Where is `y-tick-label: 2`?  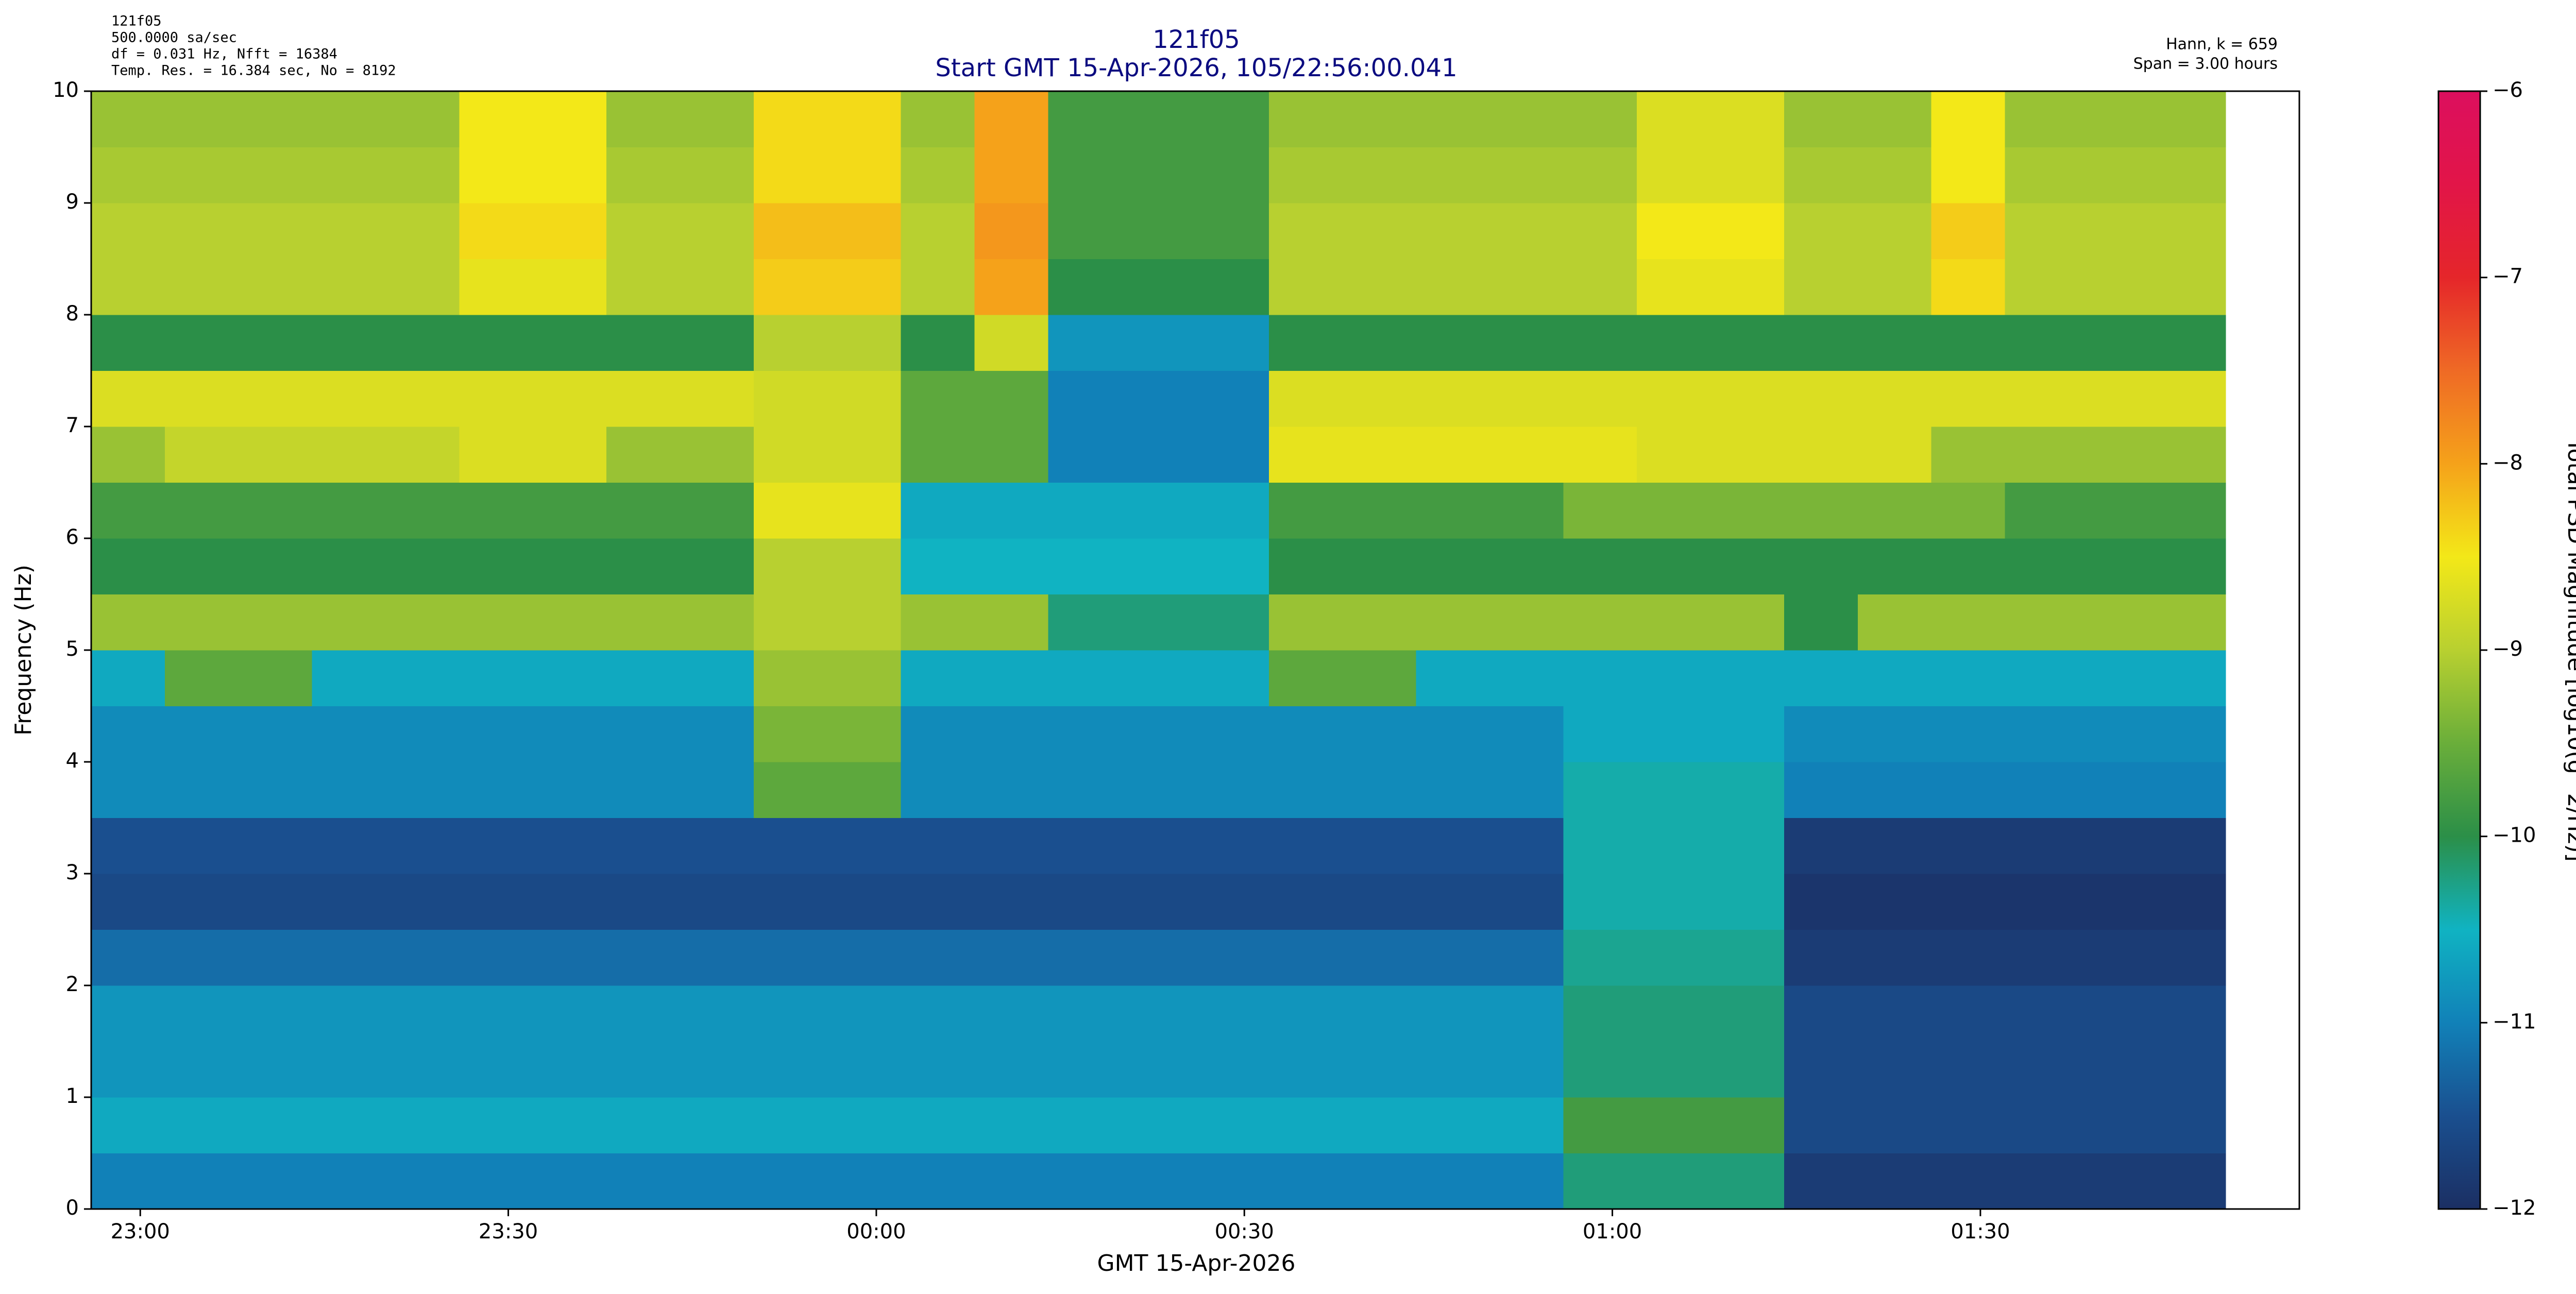 y-tick-label: 2 is located at coordinates (72, 984).